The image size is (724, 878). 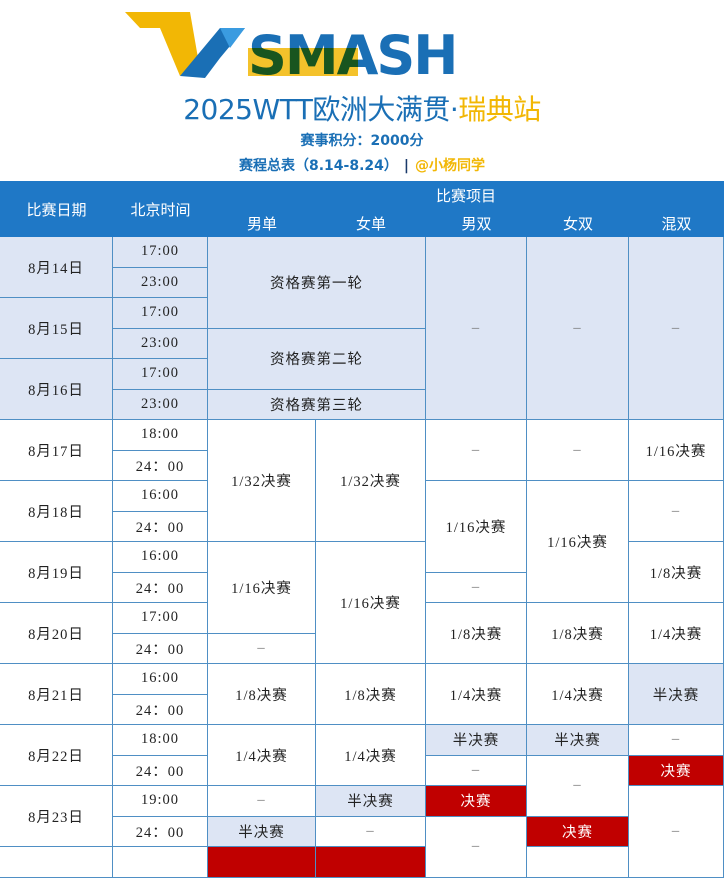 I want to click on date-cell: 8月19日, so click(x=56, y=572).